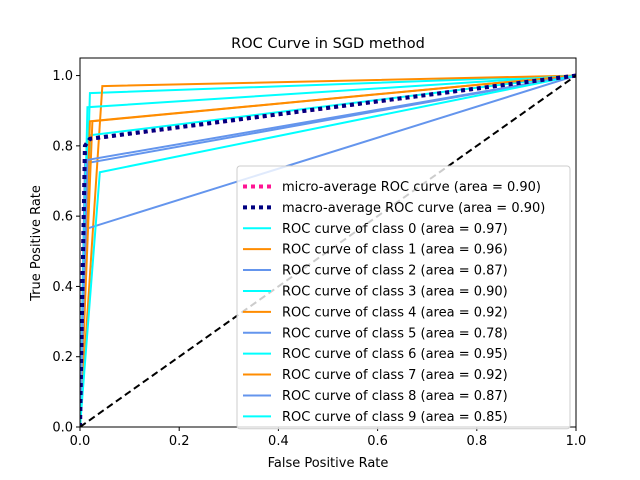 The image size is (640, 480). Describe the element at coordinates (62, 428) in the screenshot. I see `y-tick-label: 0.0` at that location.